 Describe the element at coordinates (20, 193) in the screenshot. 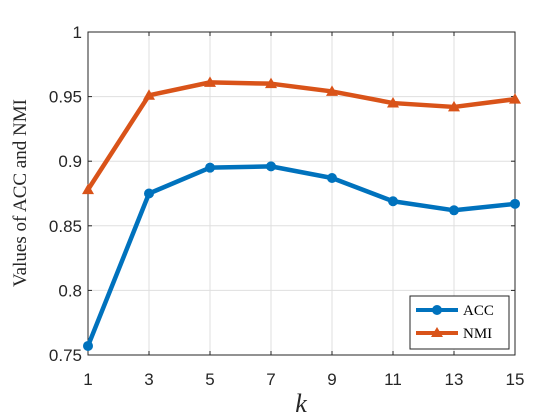

I see `y-axis-label: Values of ACC and NMI` at that location.